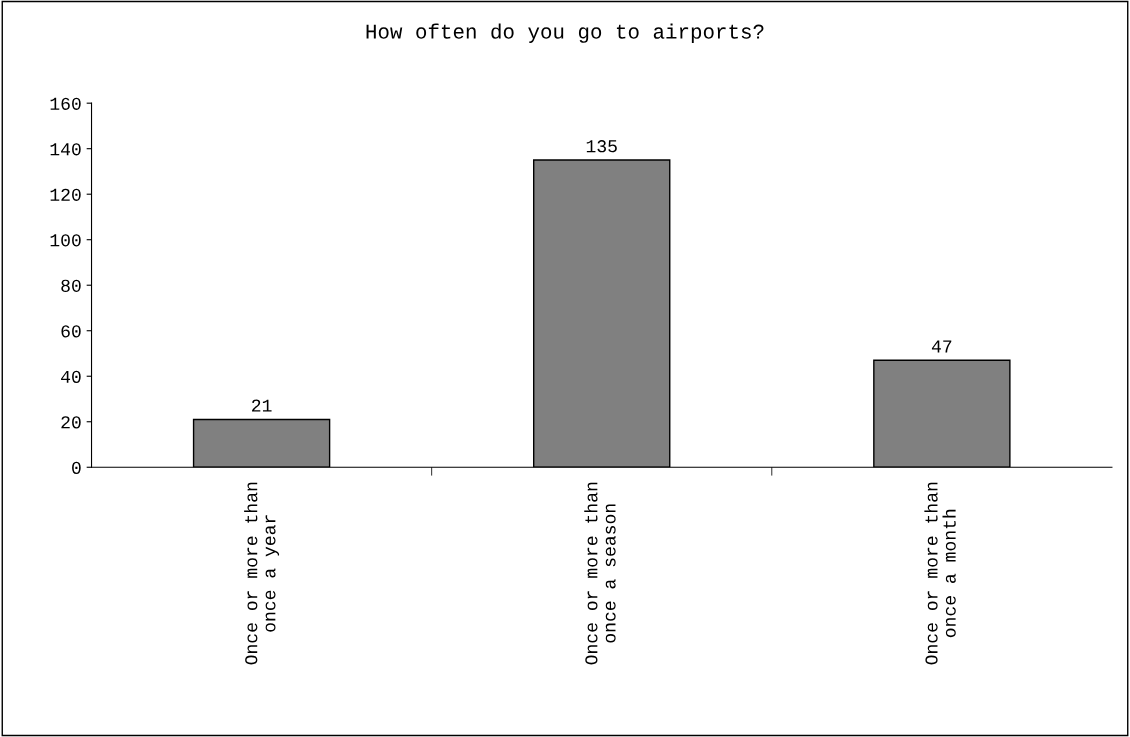 The image size is (1130, 737). I want to click on data-label: 21, so click(262, 405).